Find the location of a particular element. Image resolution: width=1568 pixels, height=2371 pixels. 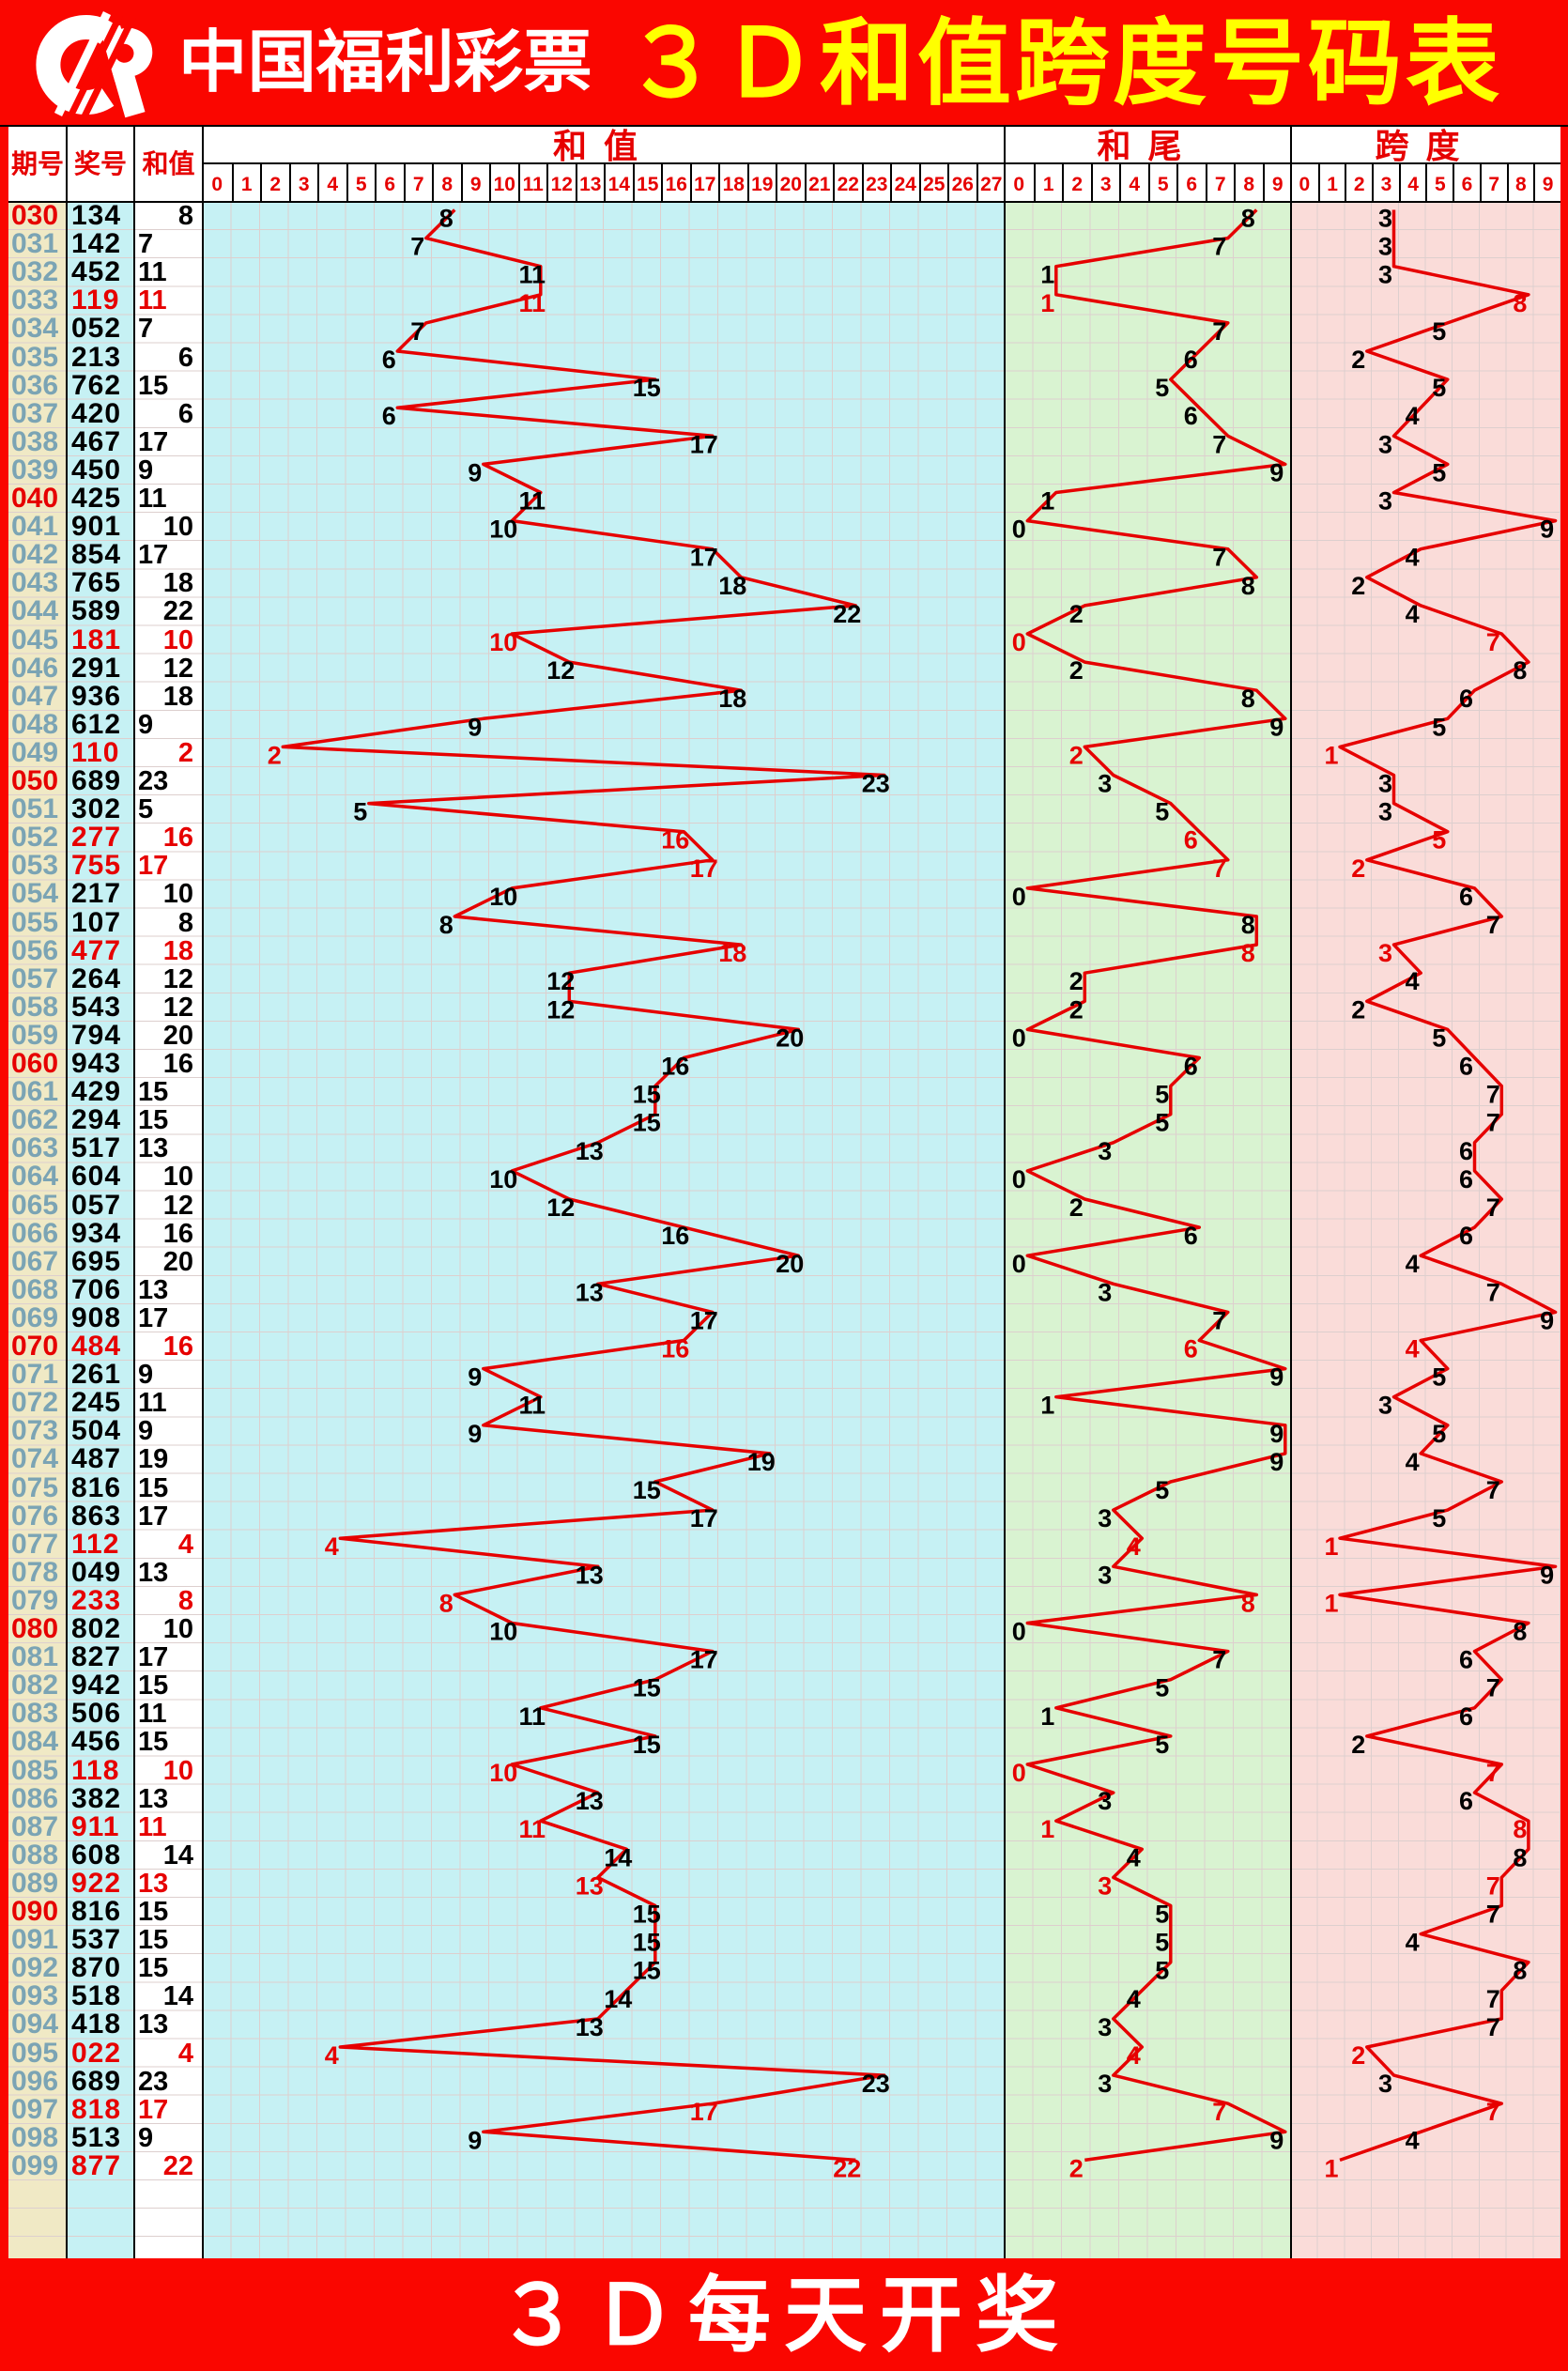

table-row: 050 689 23 is located at coordinates (106, 780).